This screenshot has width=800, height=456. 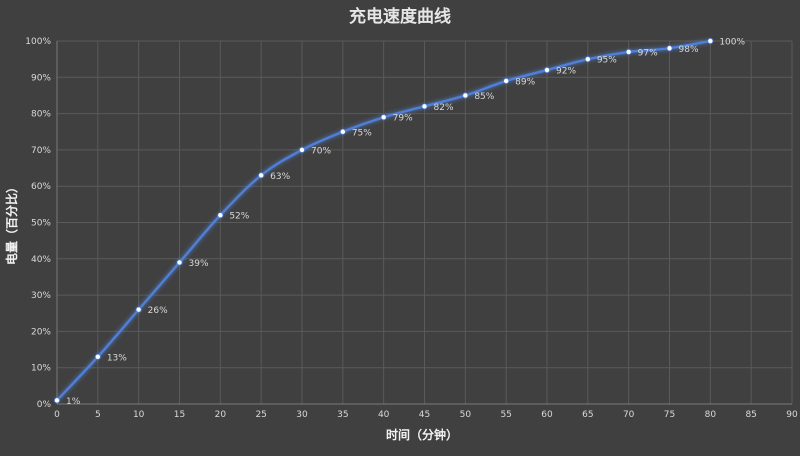 I want to click on x-tick-label: 35, so click(x=342, y=415).